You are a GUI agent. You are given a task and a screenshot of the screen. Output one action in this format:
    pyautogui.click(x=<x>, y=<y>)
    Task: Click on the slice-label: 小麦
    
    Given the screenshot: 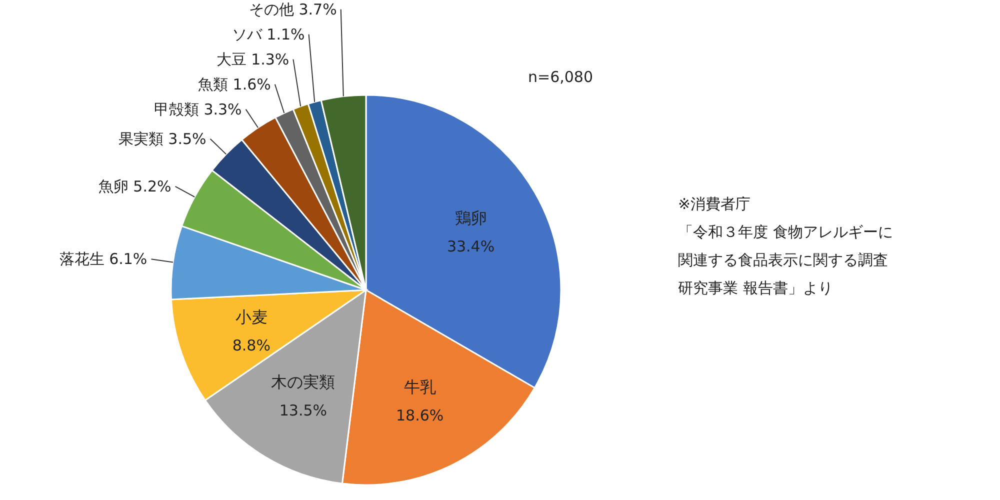 What is the action you would take?
    pyautogui.click(x=251, y=317)
    